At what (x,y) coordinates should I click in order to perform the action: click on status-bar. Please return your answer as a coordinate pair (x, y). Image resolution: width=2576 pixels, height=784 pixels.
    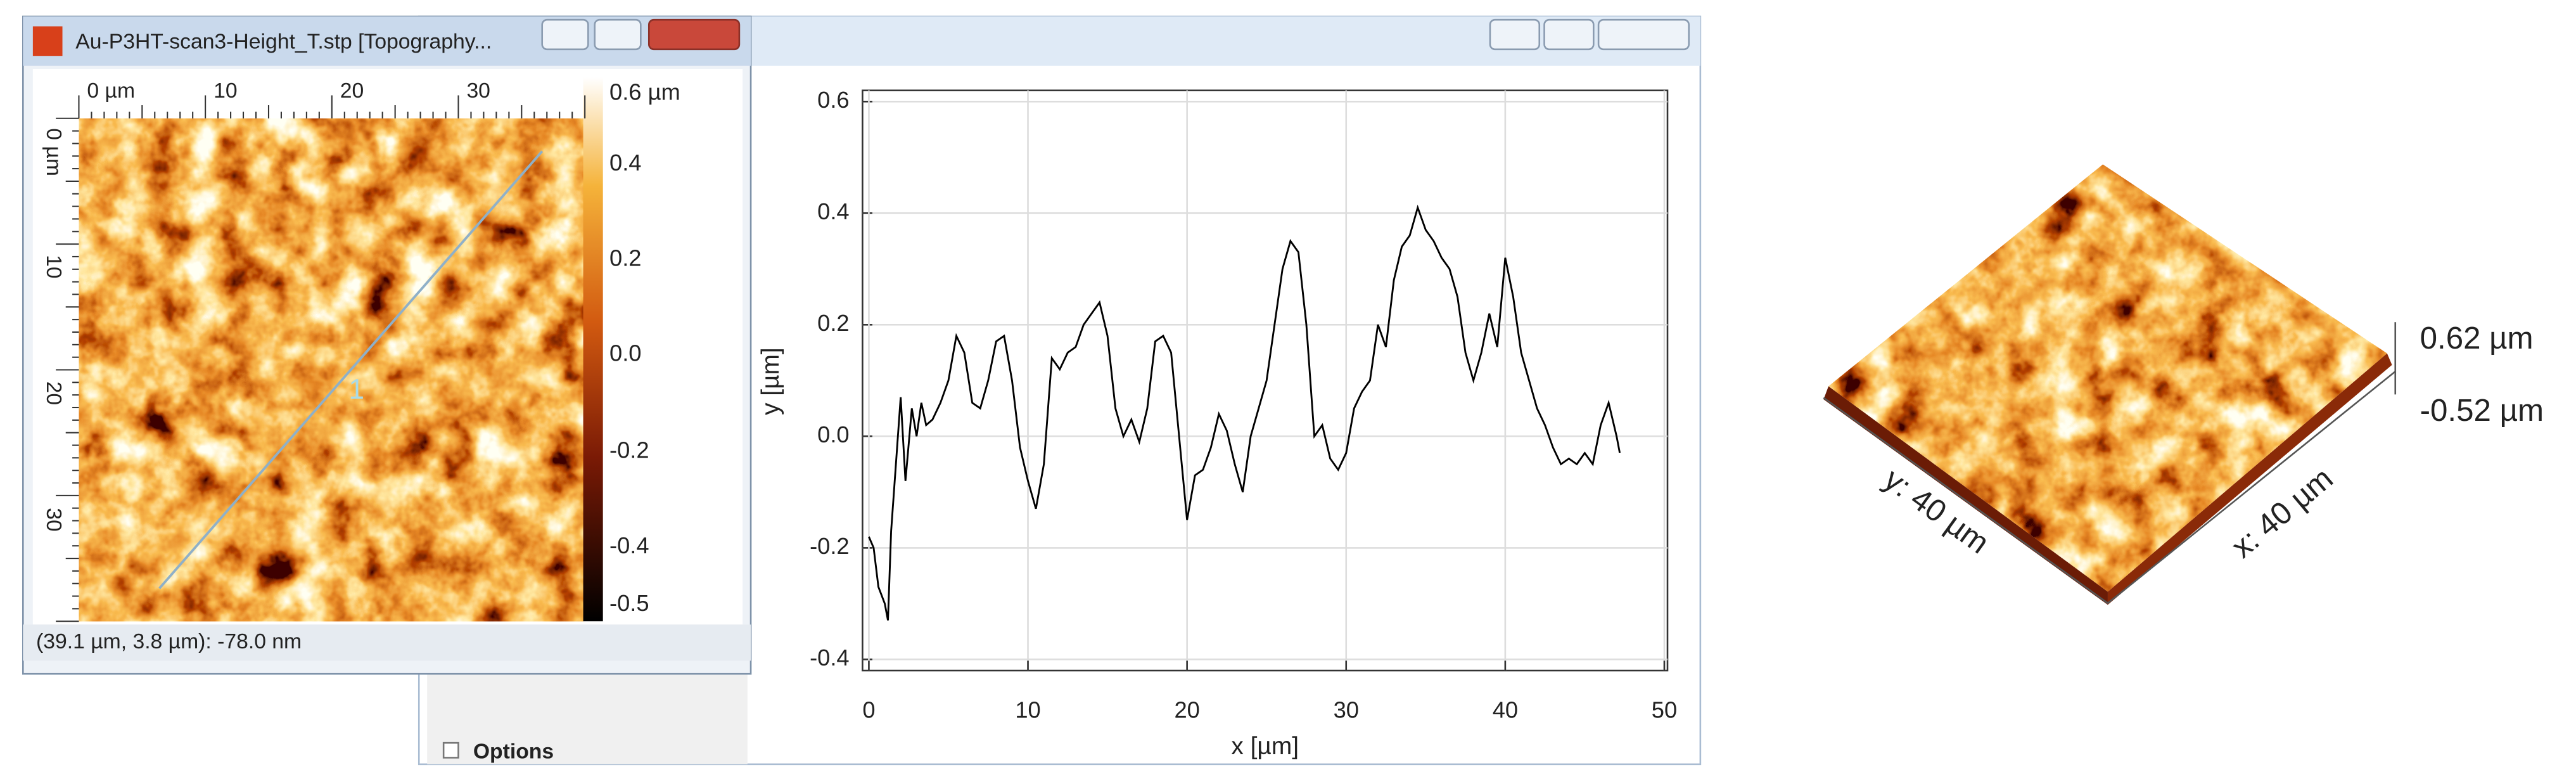
    Looking at the image, I should click on (387, 642).